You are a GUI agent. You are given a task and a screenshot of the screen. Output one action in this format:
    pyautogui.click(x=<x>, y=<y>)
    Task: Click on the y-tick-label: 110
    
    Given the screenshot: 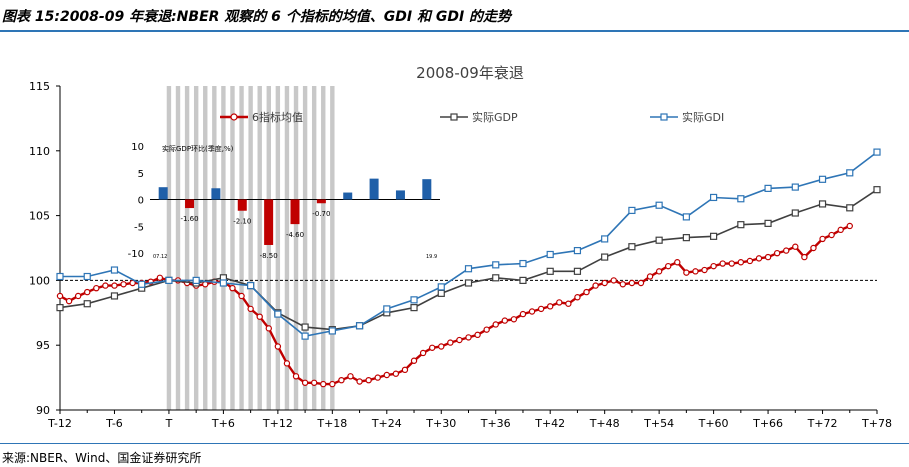 What is the action you would take?
    pyautogui.click(x=39, y=151)
    